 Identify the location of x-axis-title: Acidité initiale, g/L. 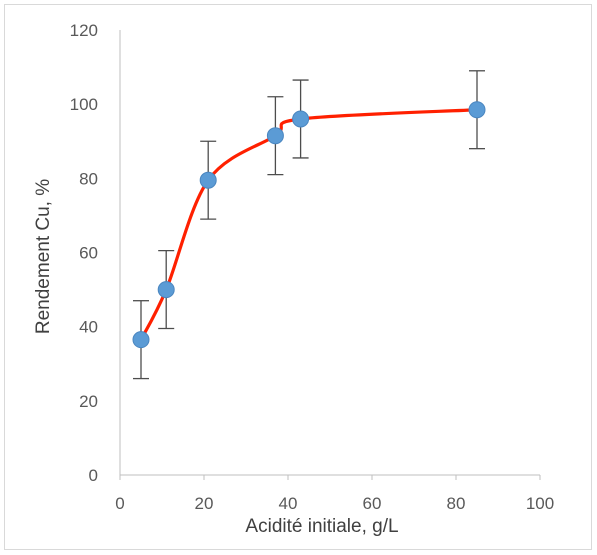
(321, 526).